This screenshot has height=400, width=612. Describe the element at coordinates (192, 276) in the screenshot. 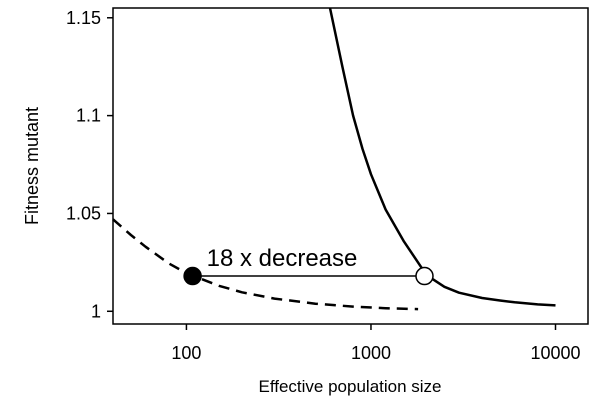

I see `filled-point` at that location.